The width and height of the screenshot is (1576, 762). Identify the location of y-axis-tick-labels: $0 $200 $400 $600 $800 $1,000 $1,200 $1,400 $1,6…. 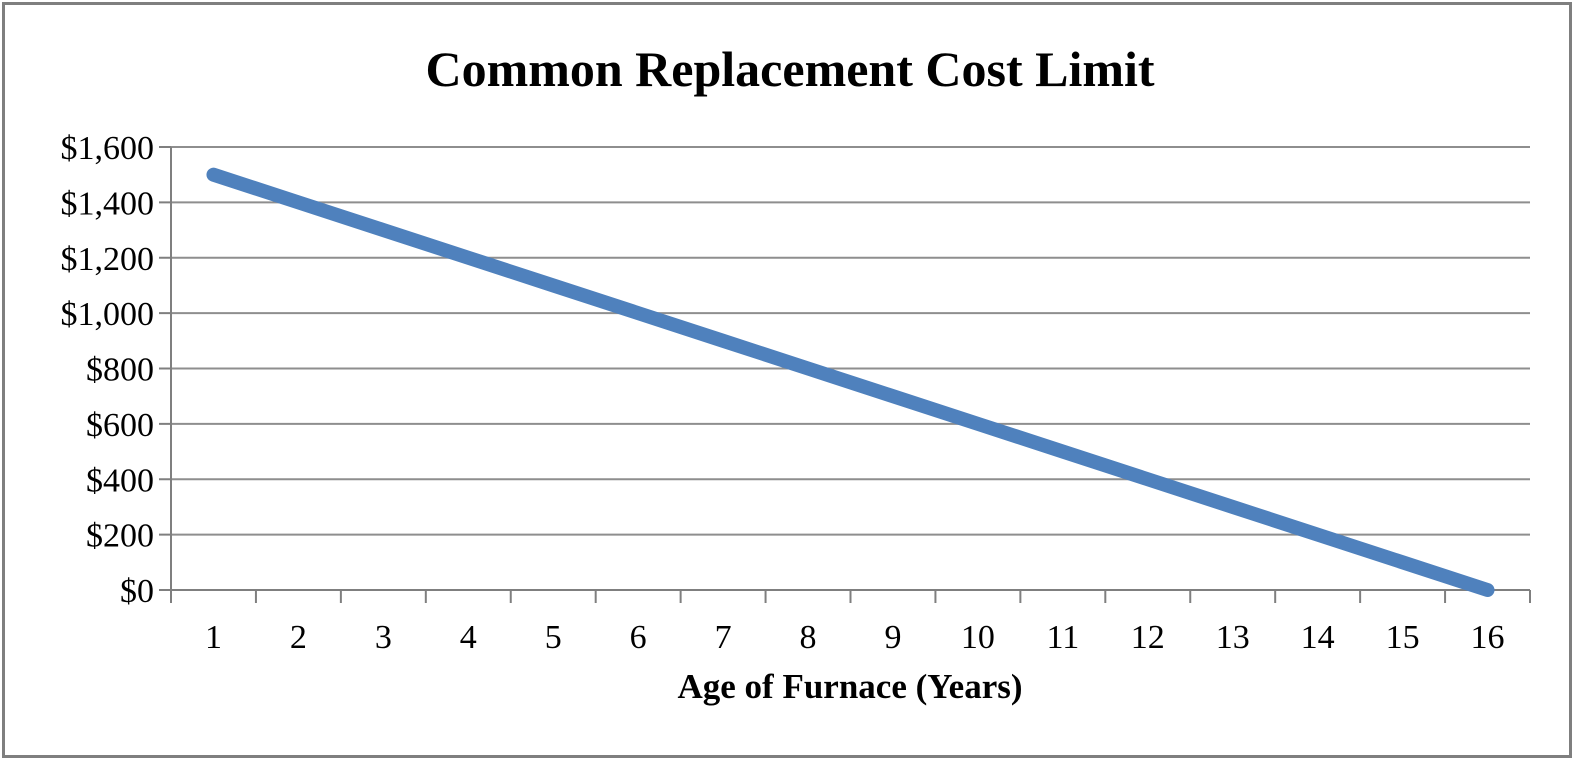
(108, 370).